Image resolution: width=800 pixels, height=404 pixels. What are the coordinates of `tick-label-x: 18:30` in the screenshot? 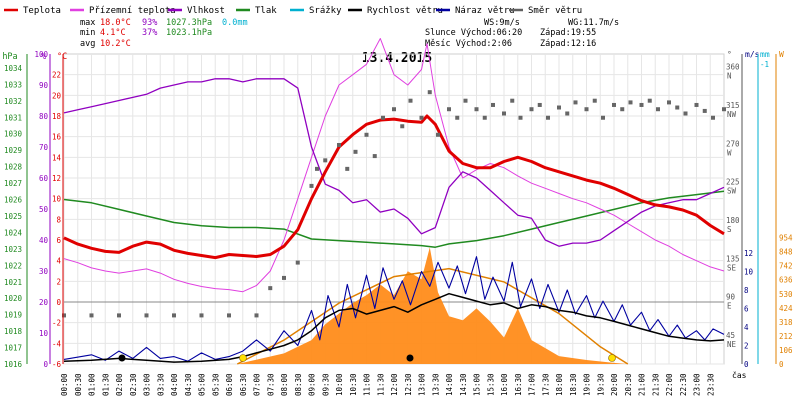 It's located at (573, 384).